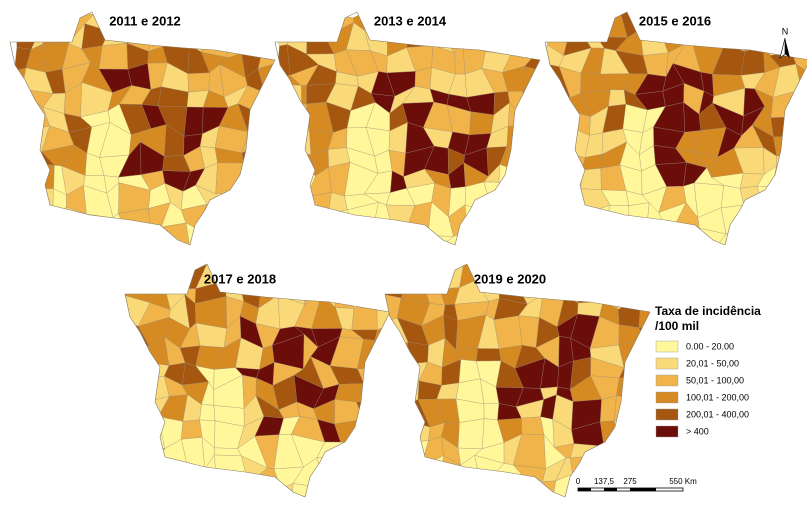 The width and height of the screenshot is (807, 510). Describe the element at coordinates (604, 481) in the screenshot. I see `scale-label: 137,5` at that location.